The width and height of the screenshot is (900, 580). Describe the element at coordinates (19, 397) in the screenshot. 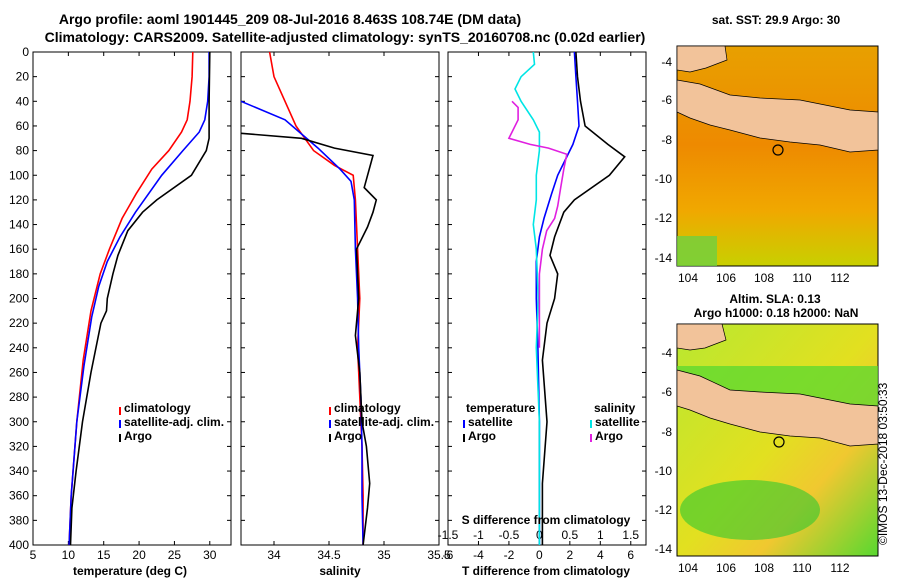

I see `depth-tick-label: 280` at that location.